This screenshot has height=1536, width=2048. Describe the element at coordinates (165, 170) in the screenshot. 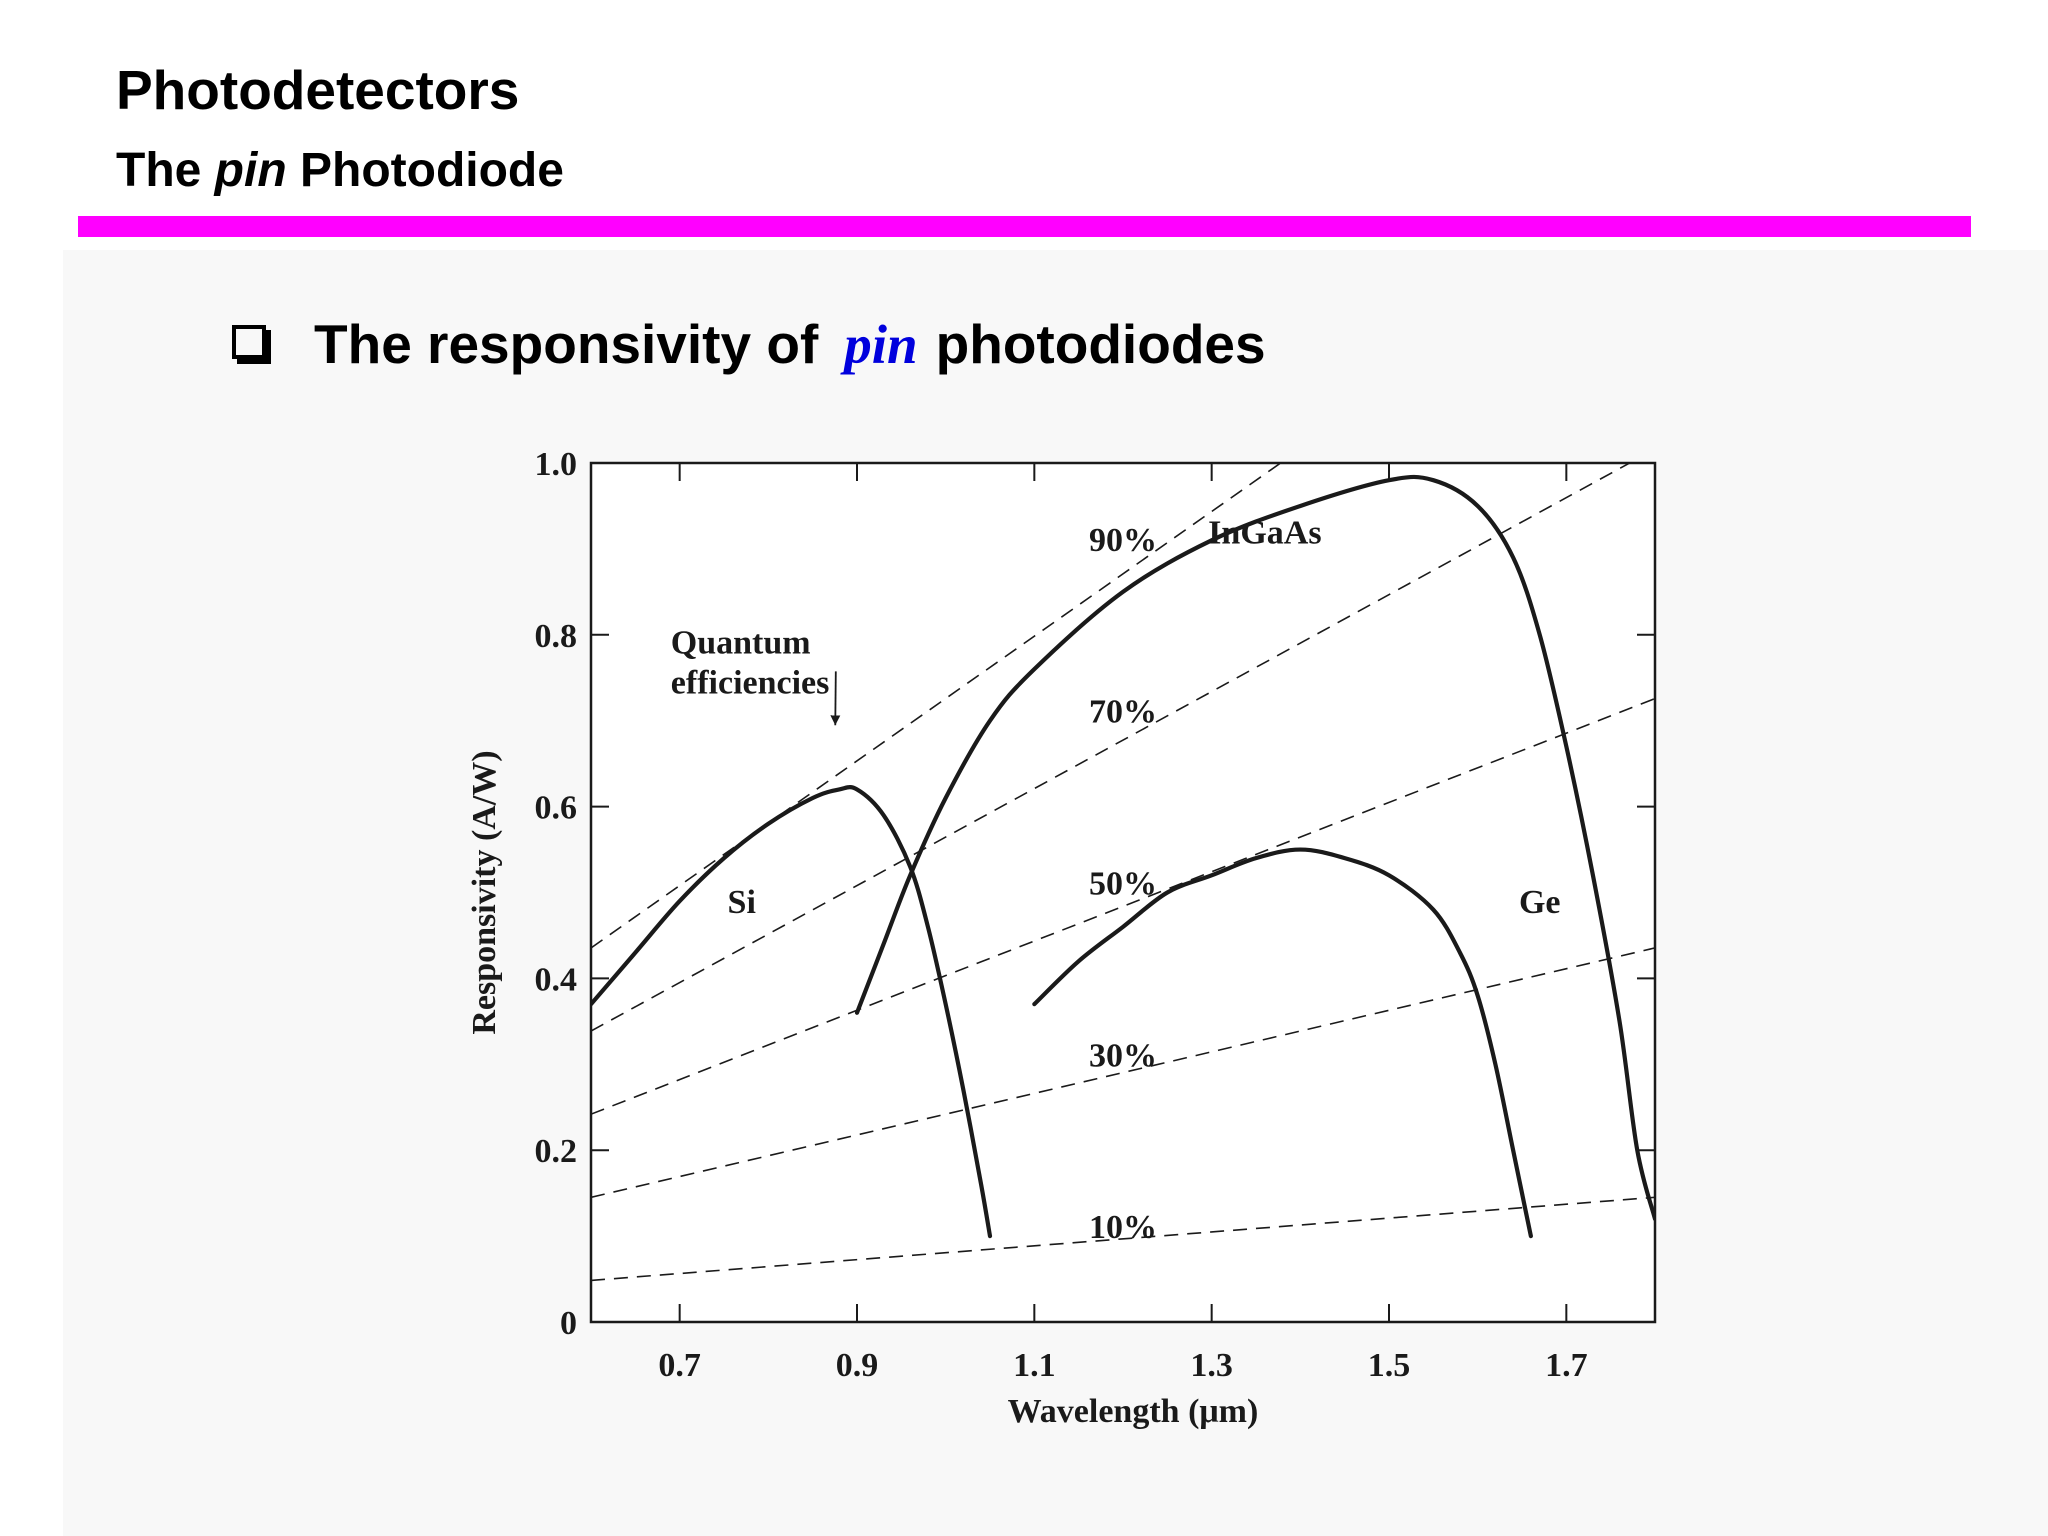

I see `subtitle-pre: The` at that location.